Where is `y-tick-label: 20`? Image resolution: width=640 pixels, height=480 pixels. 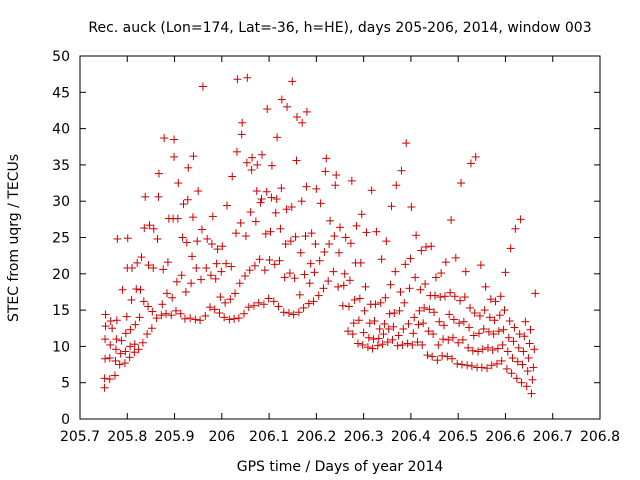 y-tick-label: 20 is located at coordinates (61, 275).